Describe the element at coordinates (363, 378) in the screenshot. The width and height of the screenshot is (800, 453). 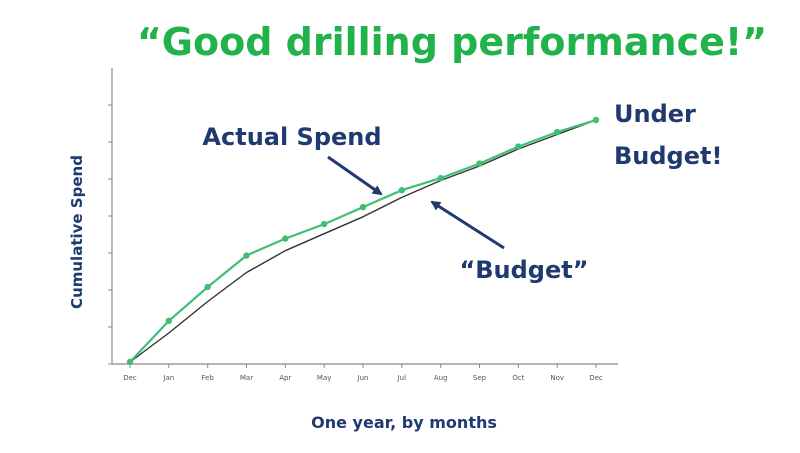
I see `x-tick-label: Jun` at that location.